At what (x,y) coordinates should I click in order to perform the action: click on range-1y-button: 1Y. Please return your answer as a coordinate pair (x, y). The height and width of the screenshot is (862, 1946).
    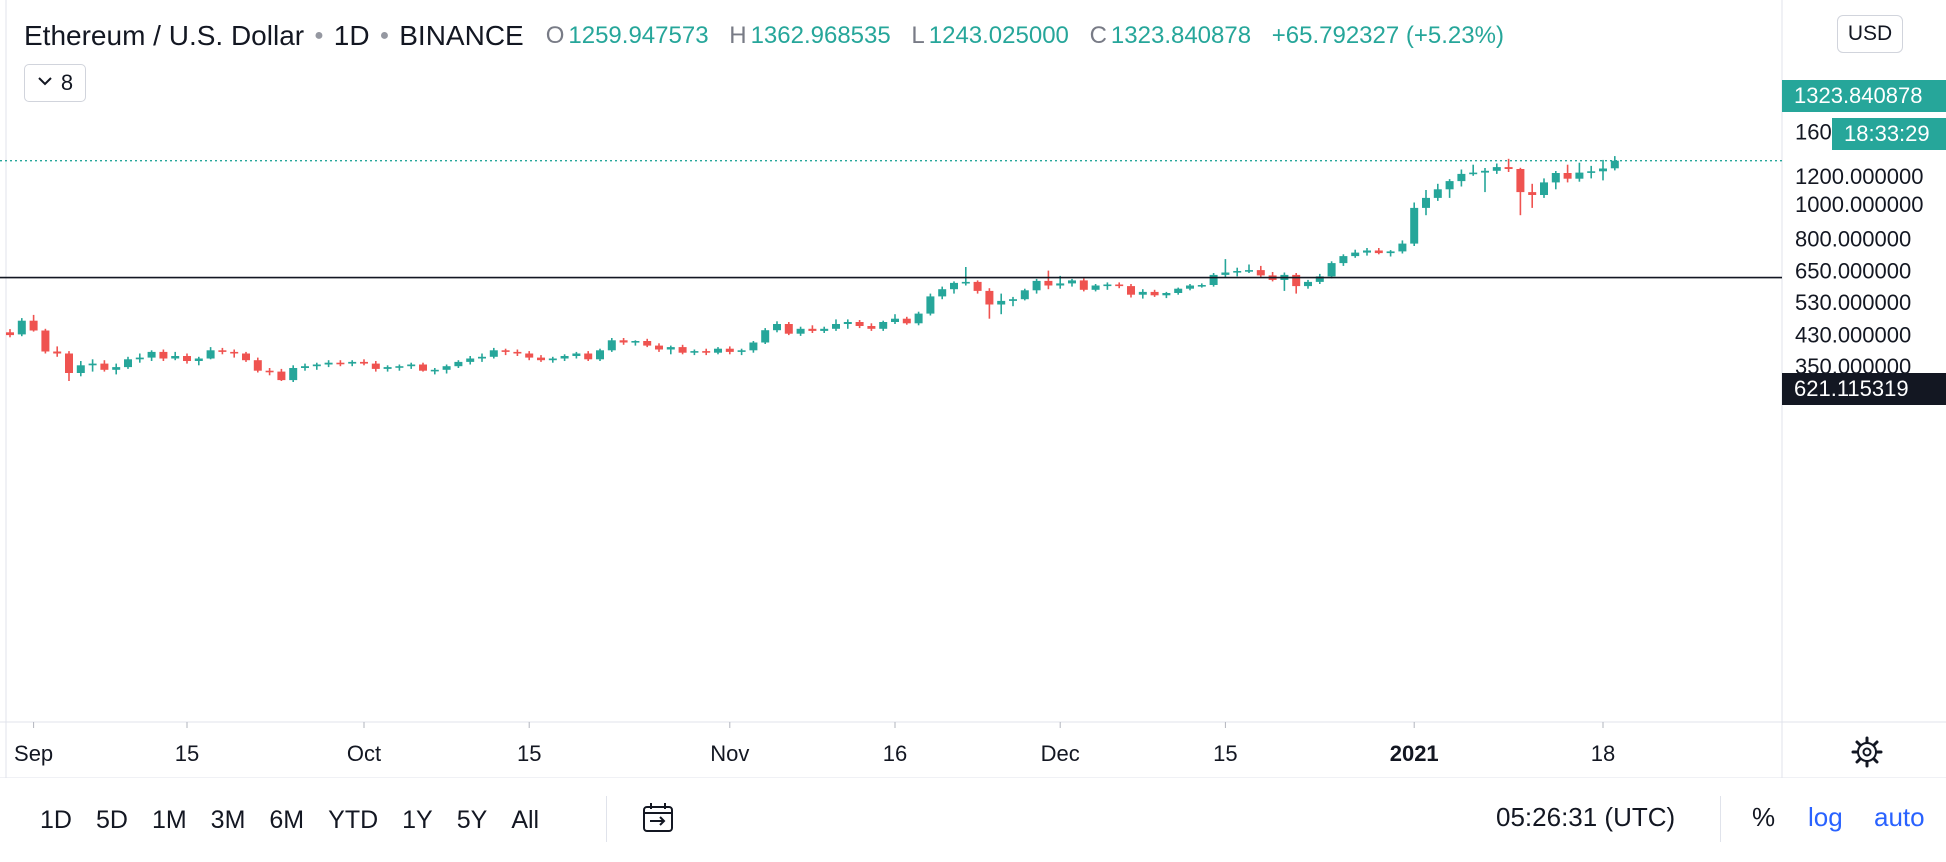
    Looking at the image, I should click on (417, 820).